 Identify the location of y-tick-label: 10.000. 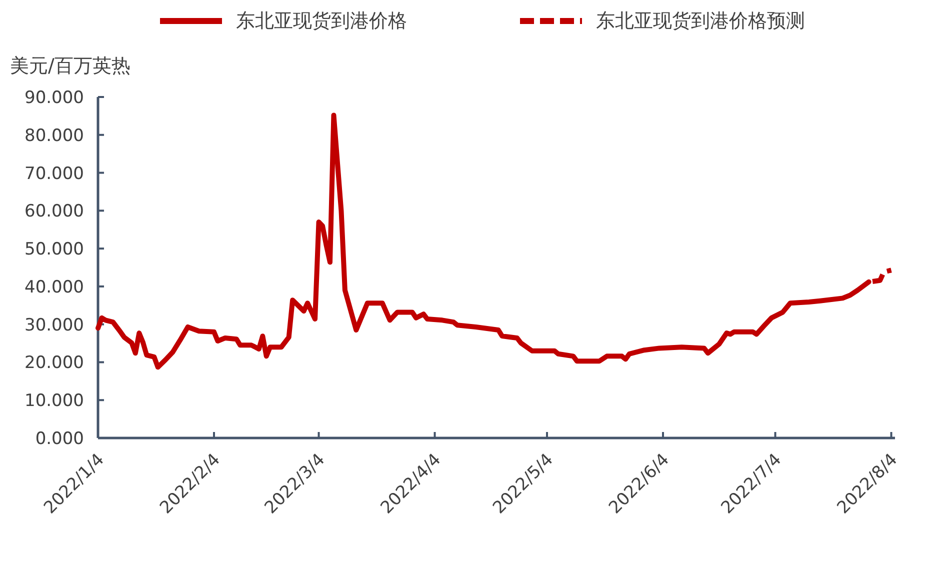
(54, 401).